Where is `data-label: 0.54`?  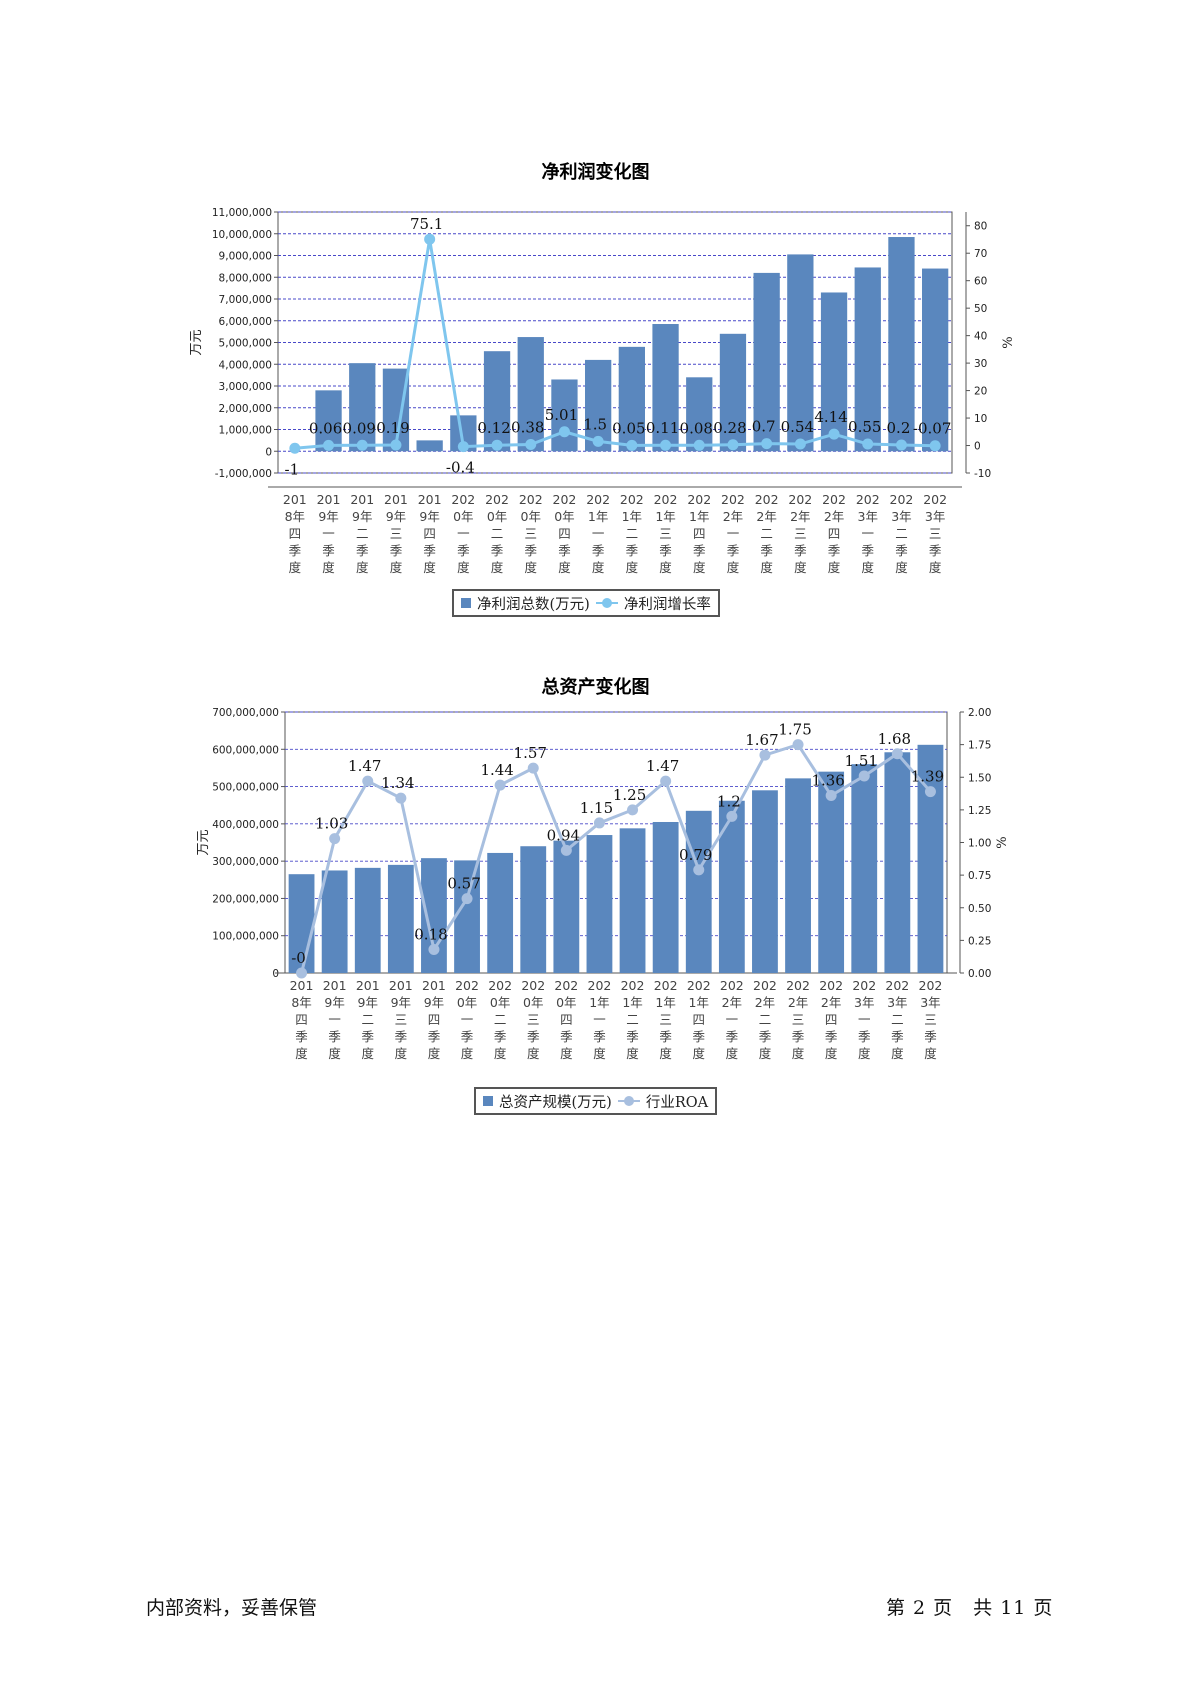
data-label: 0.54 is located at coordinates (797, 427).